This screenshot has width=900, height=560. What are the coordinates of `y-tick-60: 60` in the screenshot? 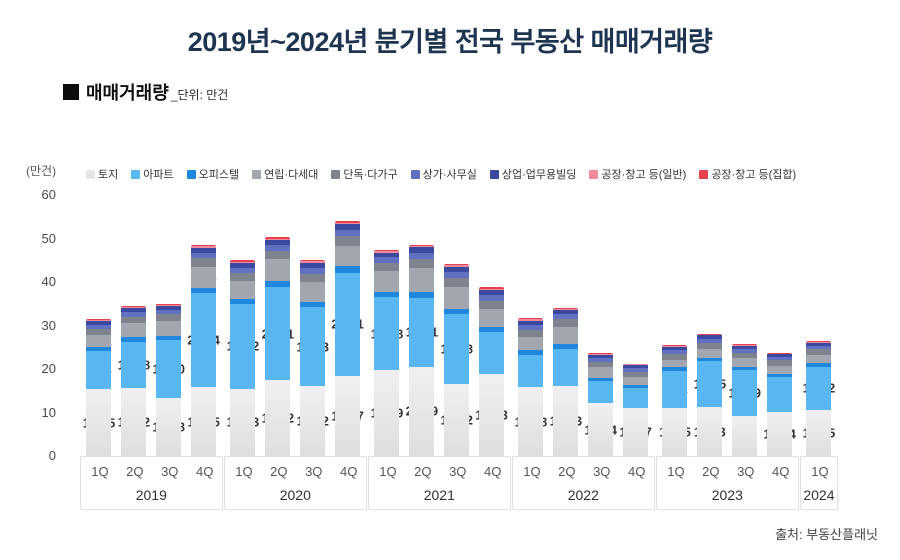 It's located at (48, 194).